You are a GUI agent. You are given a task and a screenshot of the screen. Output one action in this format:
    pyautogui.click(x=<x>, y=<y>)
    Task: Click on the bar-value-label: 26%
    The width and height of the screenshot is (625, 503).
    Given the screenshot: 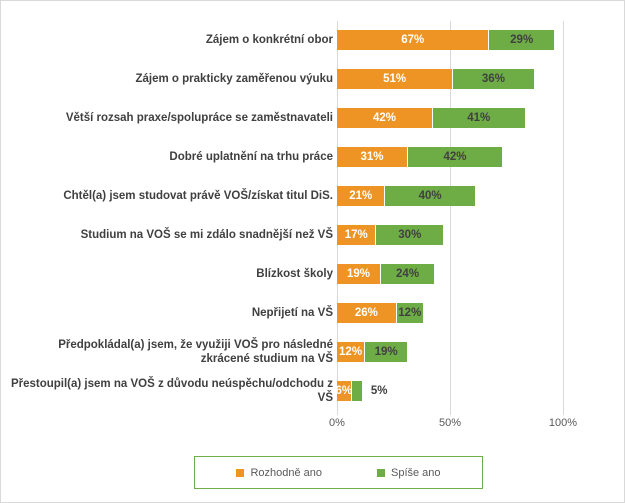 What is the action you would take?
    pyautogui.click(x=366, y=313)
    